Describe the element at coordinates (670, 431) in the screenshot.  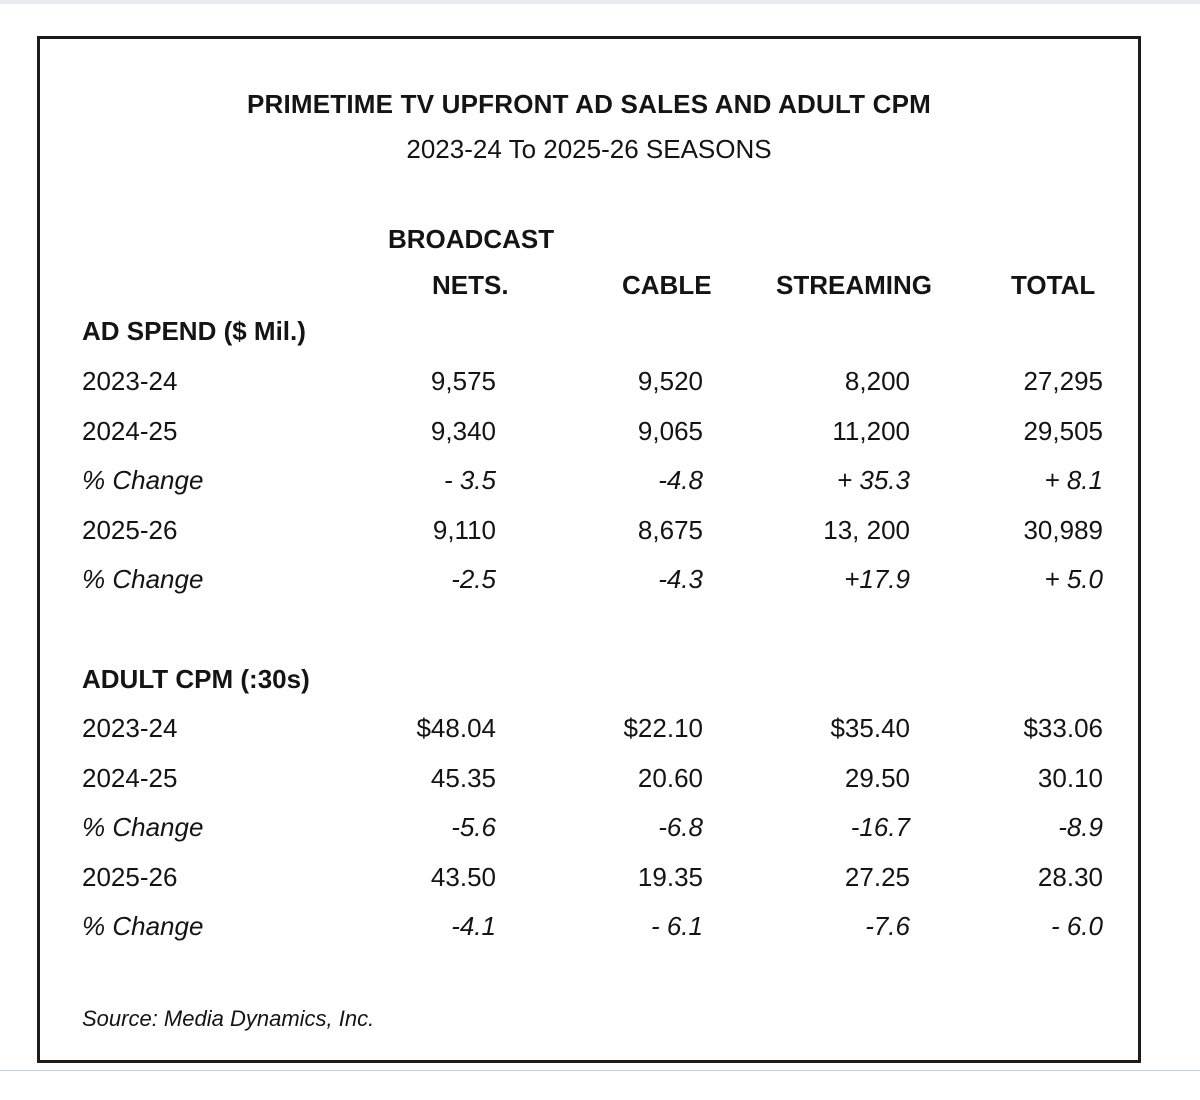
I see `cell-cable: 9,065` at that location.